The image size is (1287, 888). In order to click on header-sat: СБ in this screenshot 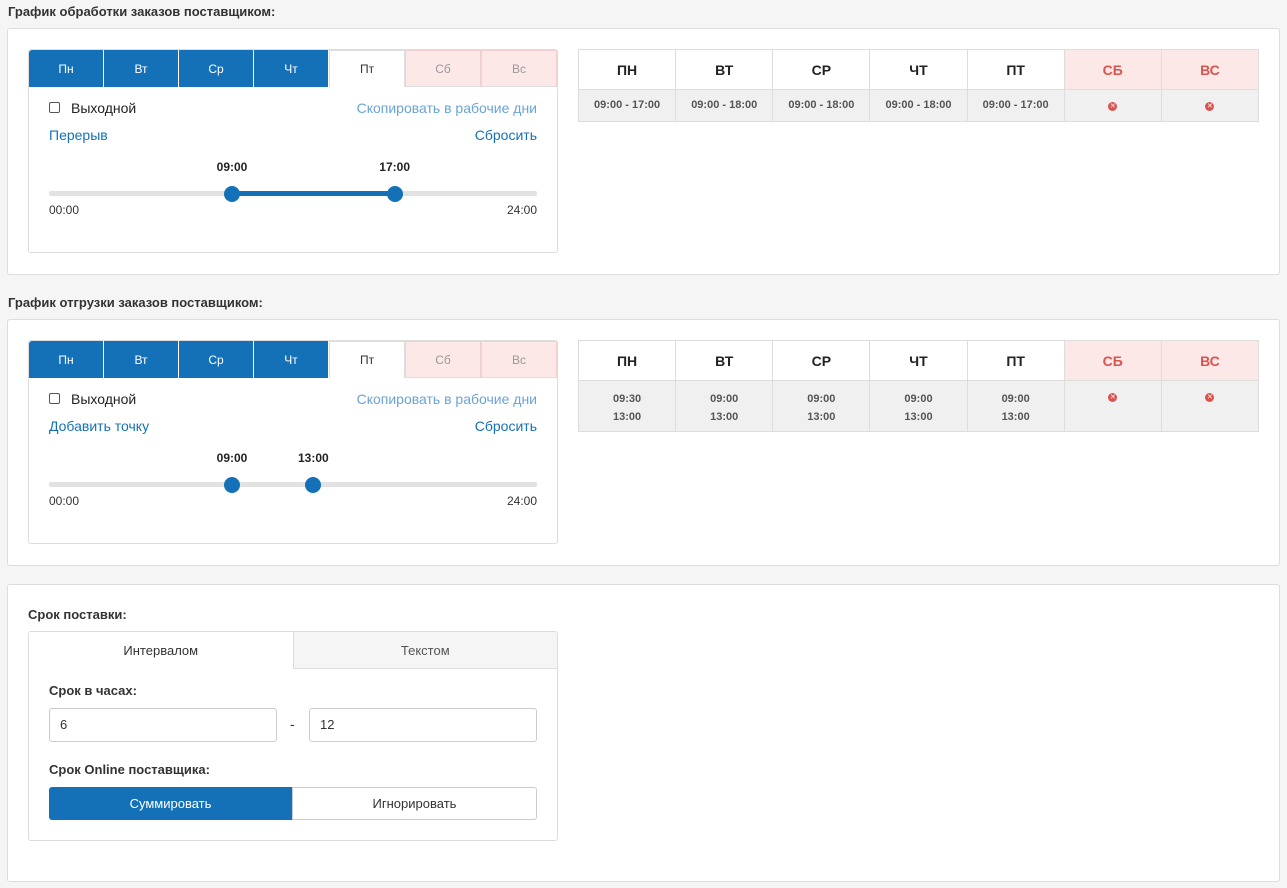, I will do `click(1112, 69)`.